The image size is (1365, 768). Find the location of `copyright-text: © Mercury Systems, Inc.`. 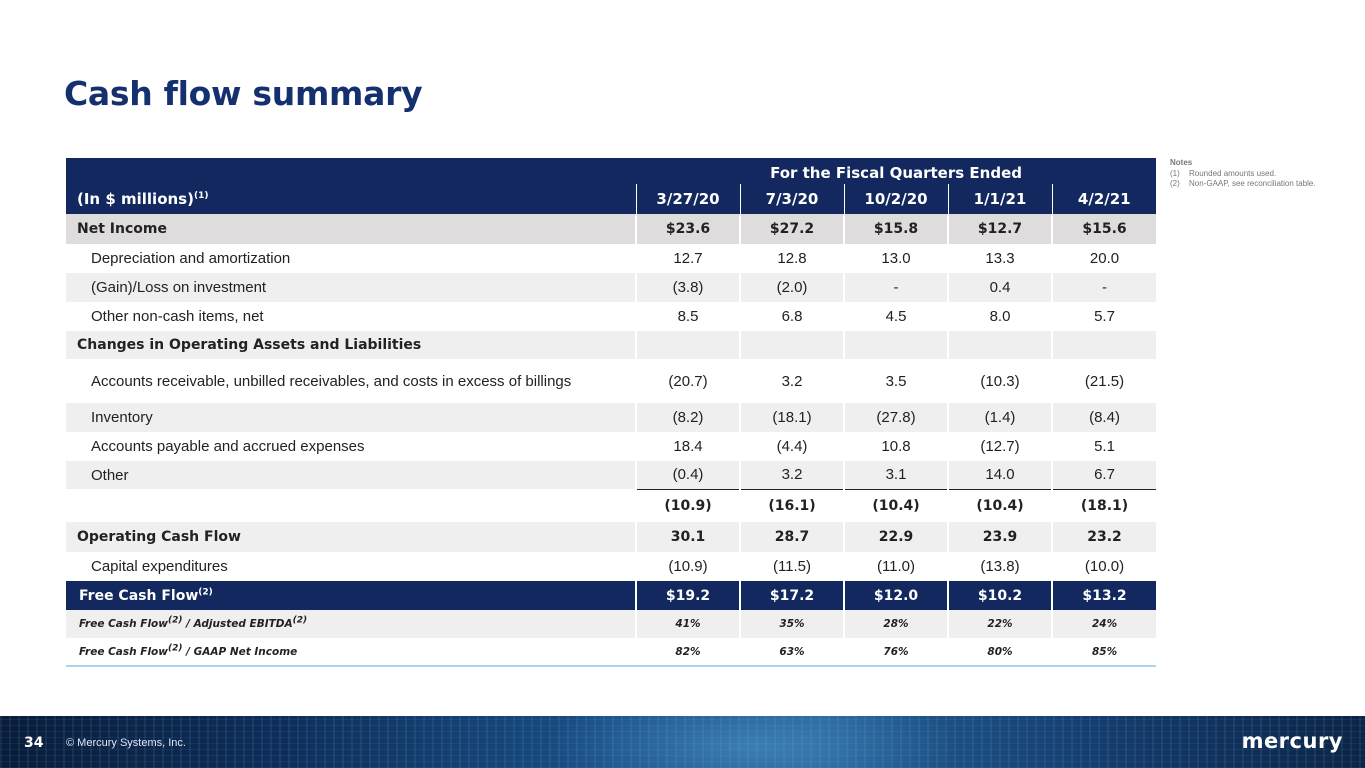

copyright-text: © Mercury Systems, Inc. is located at coordinates (126, 743).